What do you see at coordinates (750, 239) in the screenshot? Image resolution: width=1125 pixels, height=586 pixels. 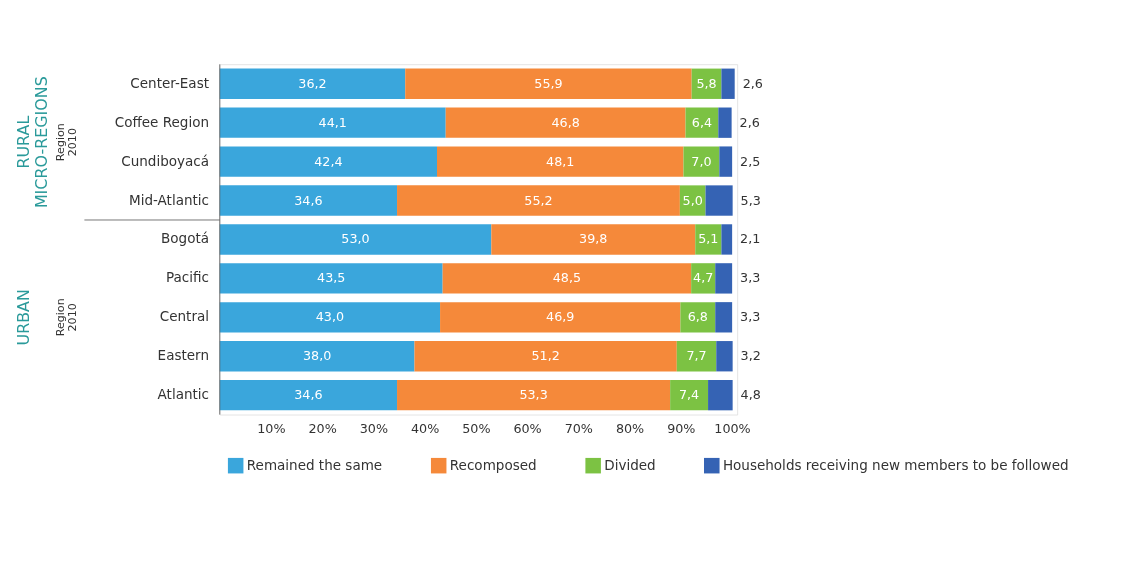 I see `data-label: 2,1` at bounding box center [750, 239].